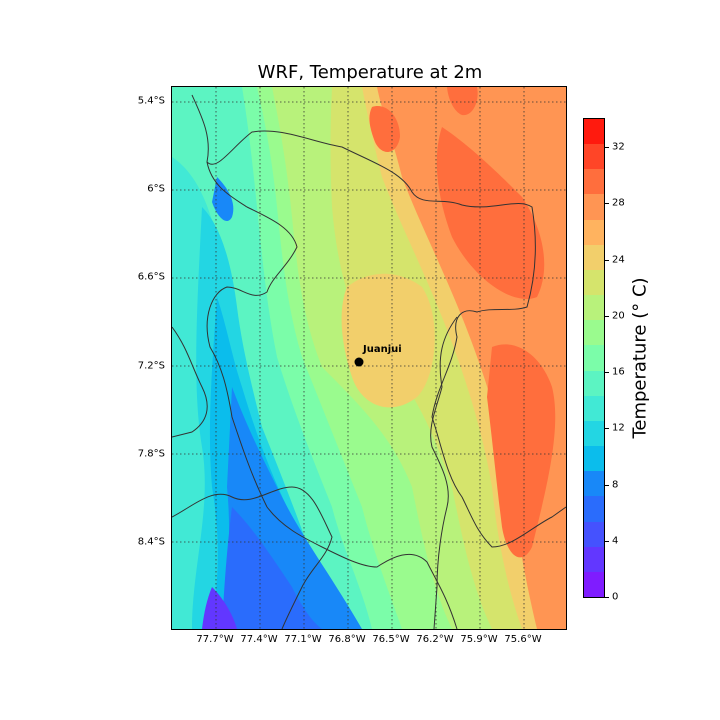 Image resolution: width=720 pixels, height=720 pixels. What do you see at coordinates (640, 358) in the screenshot?
I see `colorbar-label: Temperature (° C)` at bounding box center [640, 358].